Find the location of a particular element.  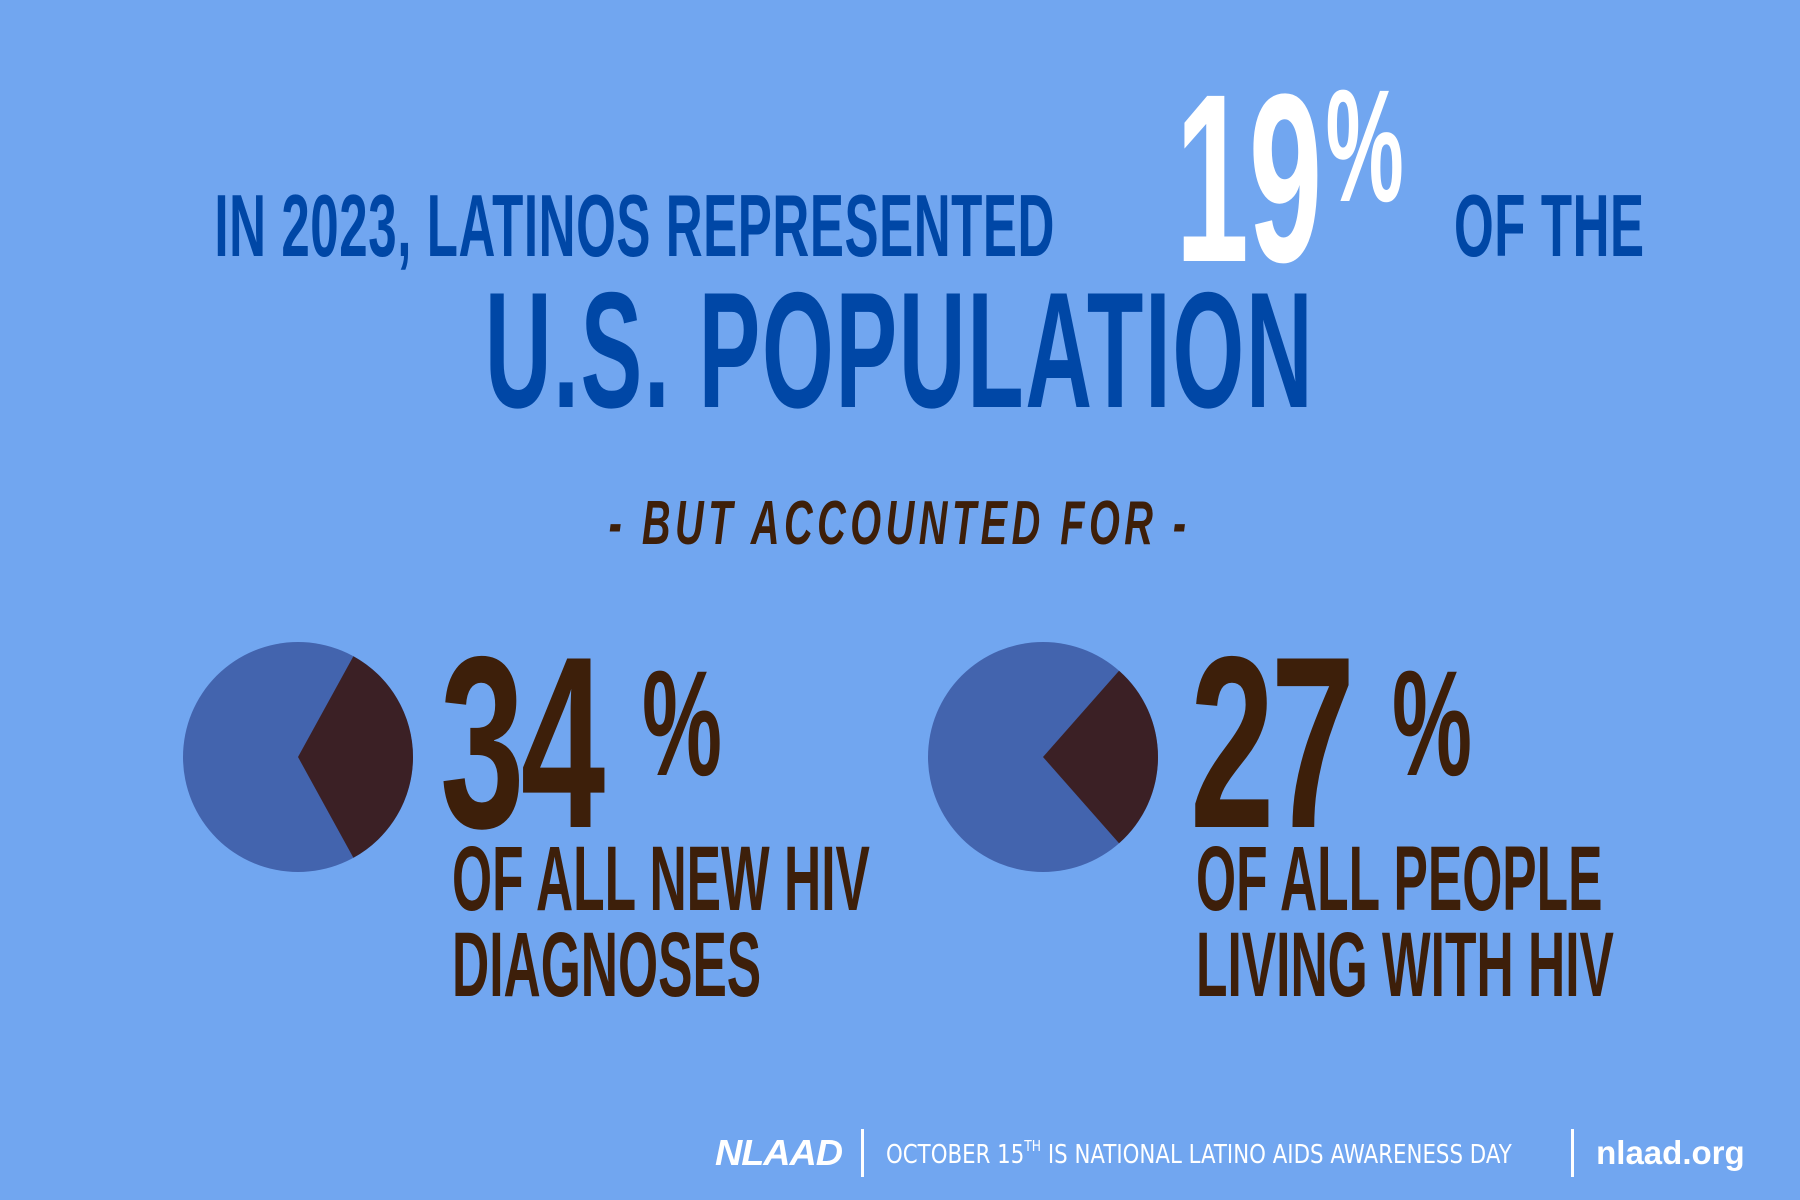

pie-chart-living-with-hiv is located at coordinates (1043, 757).